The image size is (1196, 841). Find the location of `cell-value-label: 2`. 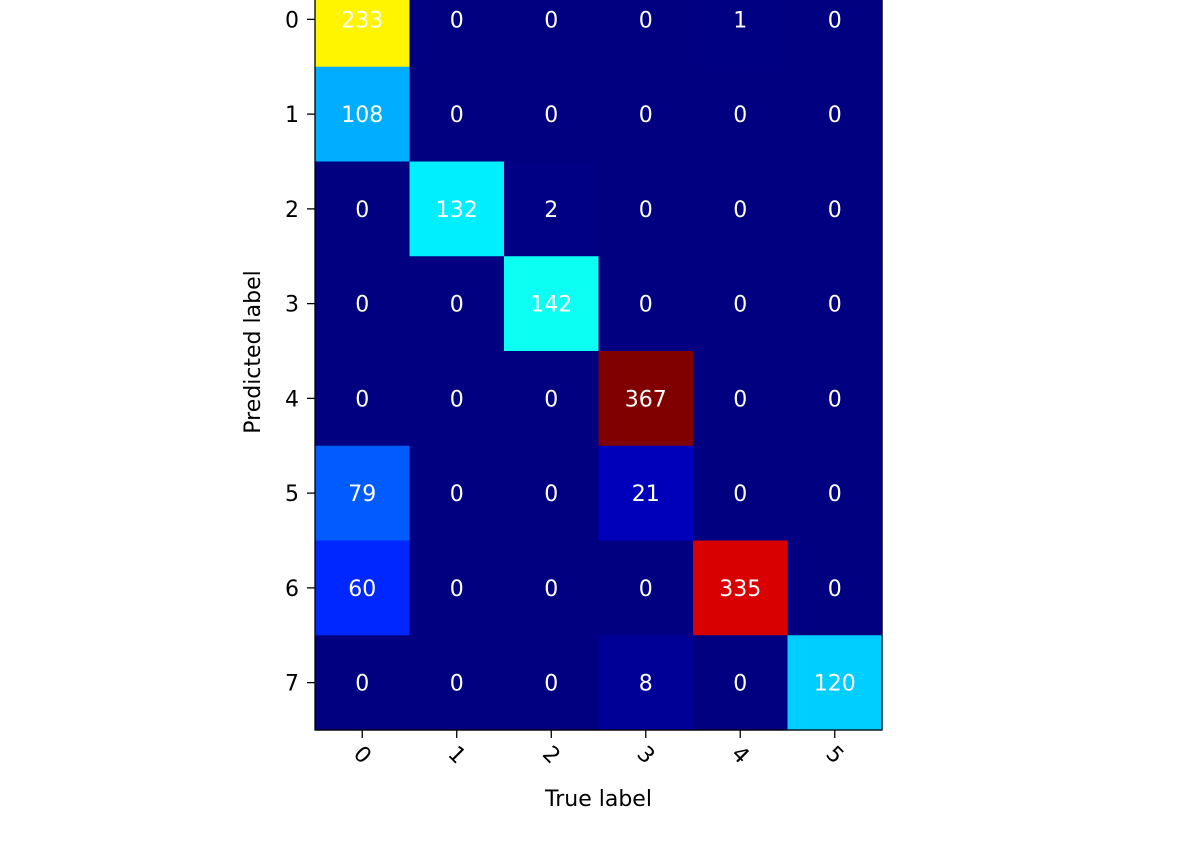

cell-value-label: 2 is located at coordinates (551, 210).